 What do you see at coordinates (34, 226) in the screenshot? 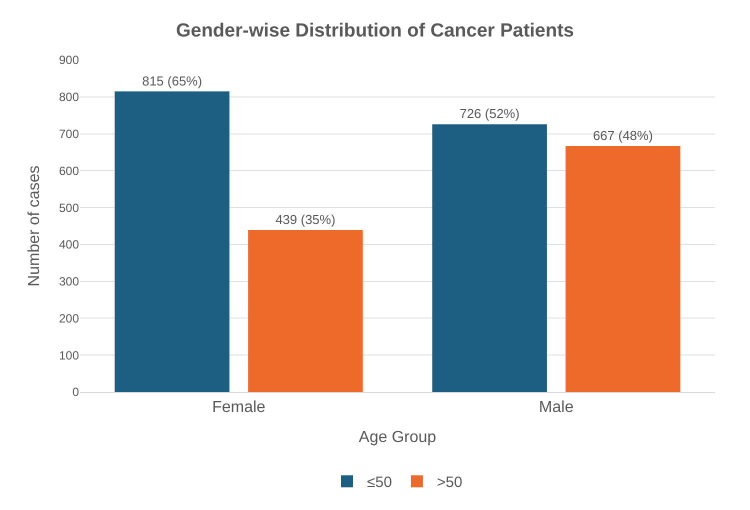
I see `y-axis-title: Number of cases` at bounding box center [34, 226].